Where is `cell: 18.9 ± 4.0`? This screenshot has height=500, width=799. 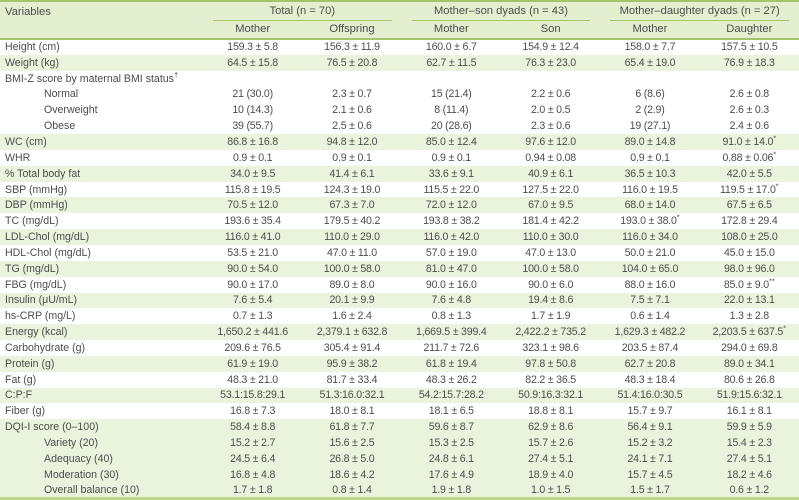 cell: 18.9 ± 4.0 is located at coordinates (551, 474).